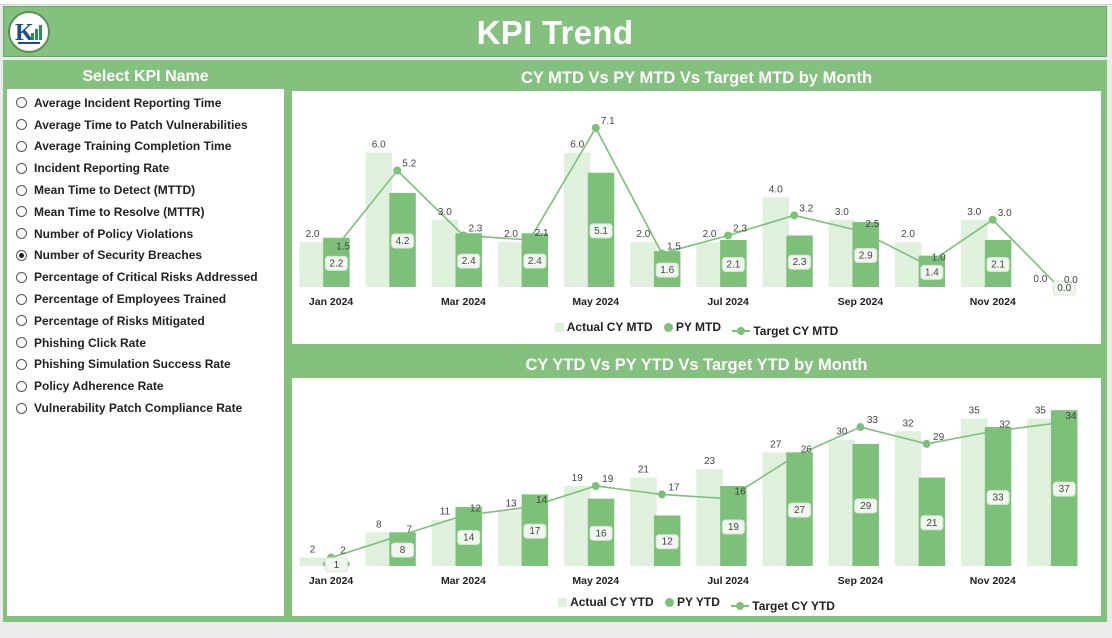  I want to click on legend-target-cy-mtd: Target CY MTD, so click(785, 331).